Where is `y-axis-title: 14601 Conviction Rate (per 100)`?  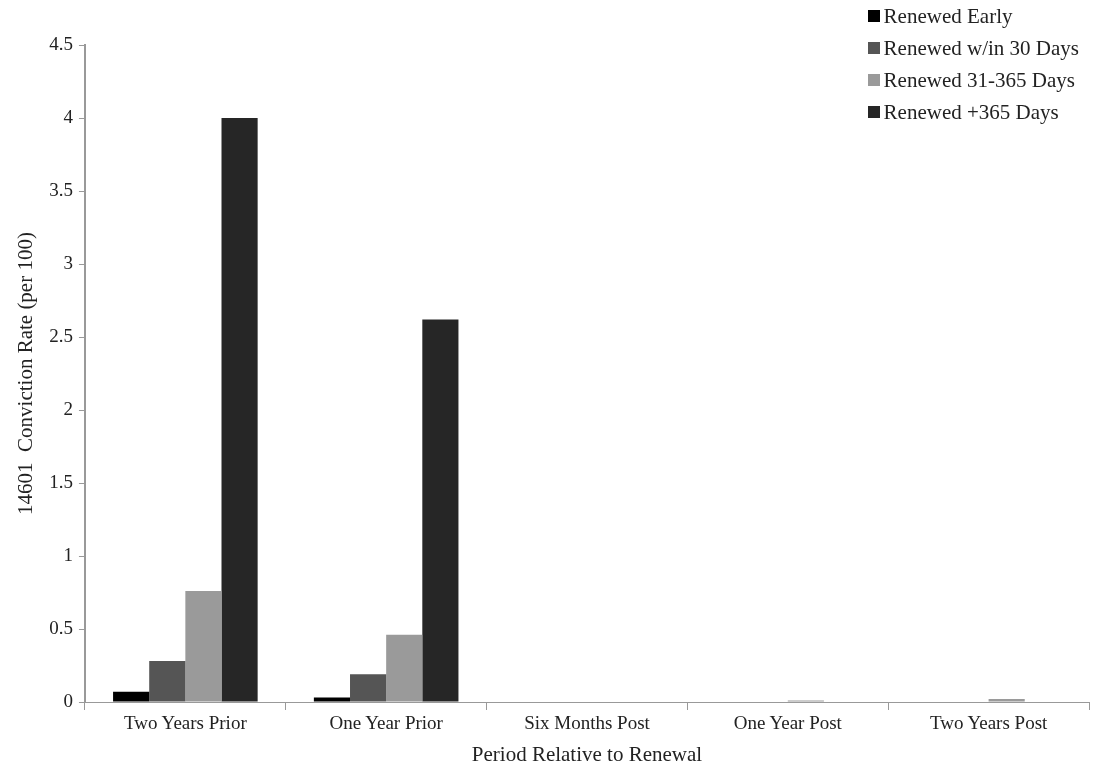 y-axis-title: 14601 Conviction Rate (per 100) is located at coordinates (25, 373).